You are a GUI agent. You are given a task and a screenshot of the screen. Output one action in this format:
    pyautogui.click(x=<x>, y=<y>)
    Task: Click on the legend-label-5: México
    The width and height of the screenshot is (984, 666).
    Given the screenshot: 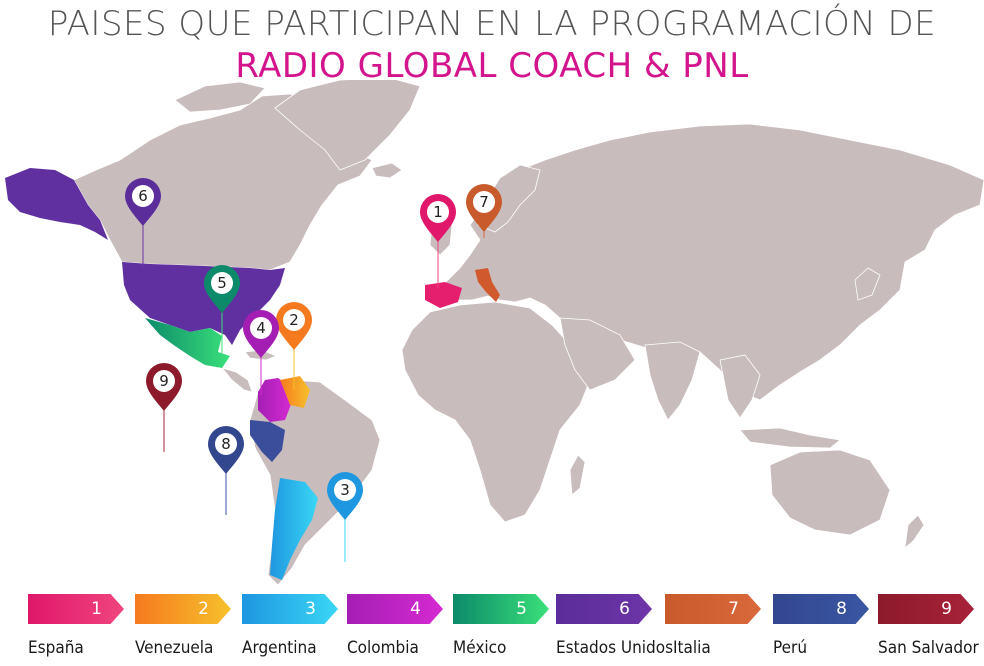 What is the action you would take?
    pyautogui.click(x=480, y=648)
    